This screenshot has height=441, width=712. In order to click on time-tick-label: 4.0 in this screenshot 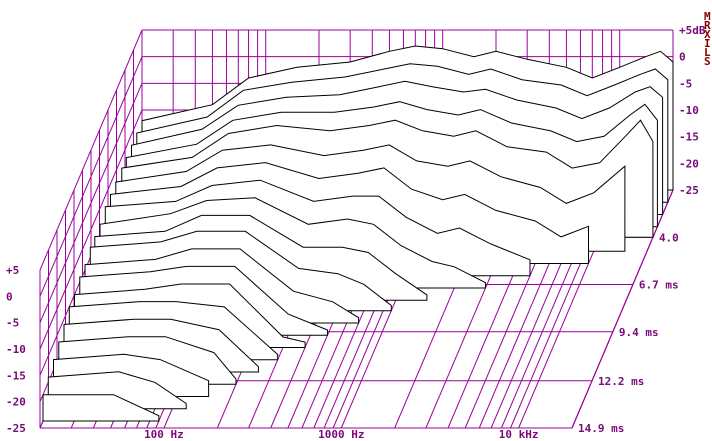, I will do `click(669, 237)`.